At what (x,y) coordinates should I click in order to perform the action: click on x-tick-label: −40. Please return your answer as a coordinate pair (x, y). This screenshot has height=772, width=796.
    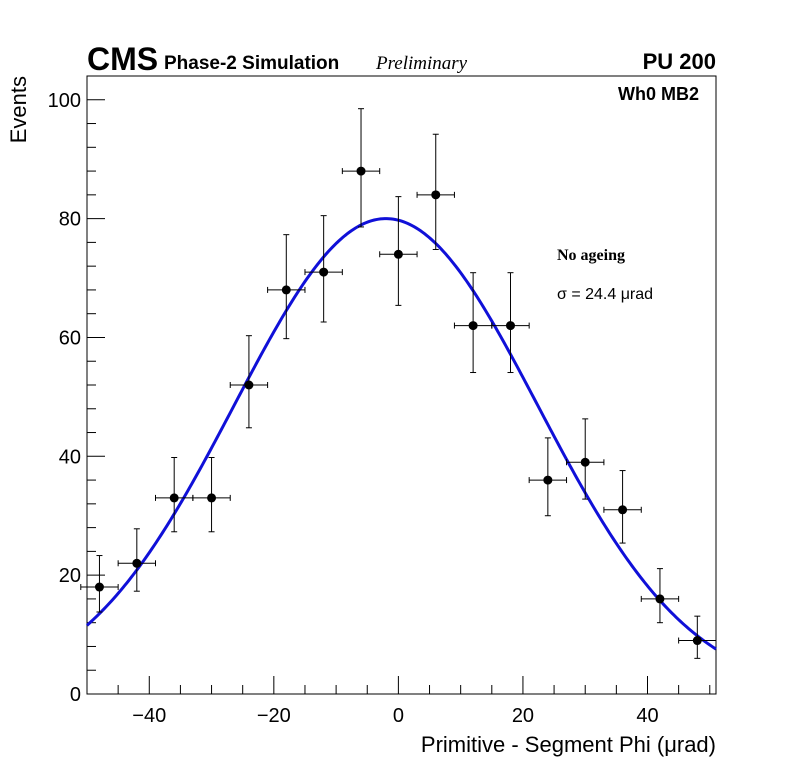
    Looking at the image, I should click on (149, 716).